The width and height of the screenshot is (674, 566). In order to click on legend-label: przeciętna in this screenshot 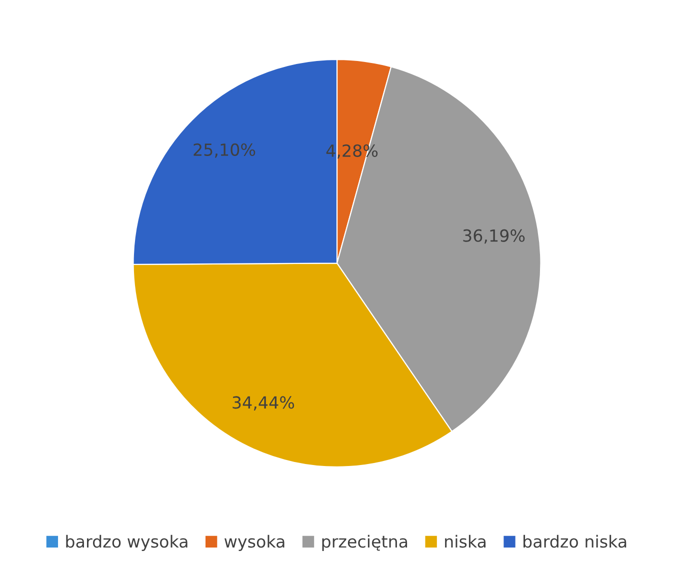, I will do `click(365, 542)`.